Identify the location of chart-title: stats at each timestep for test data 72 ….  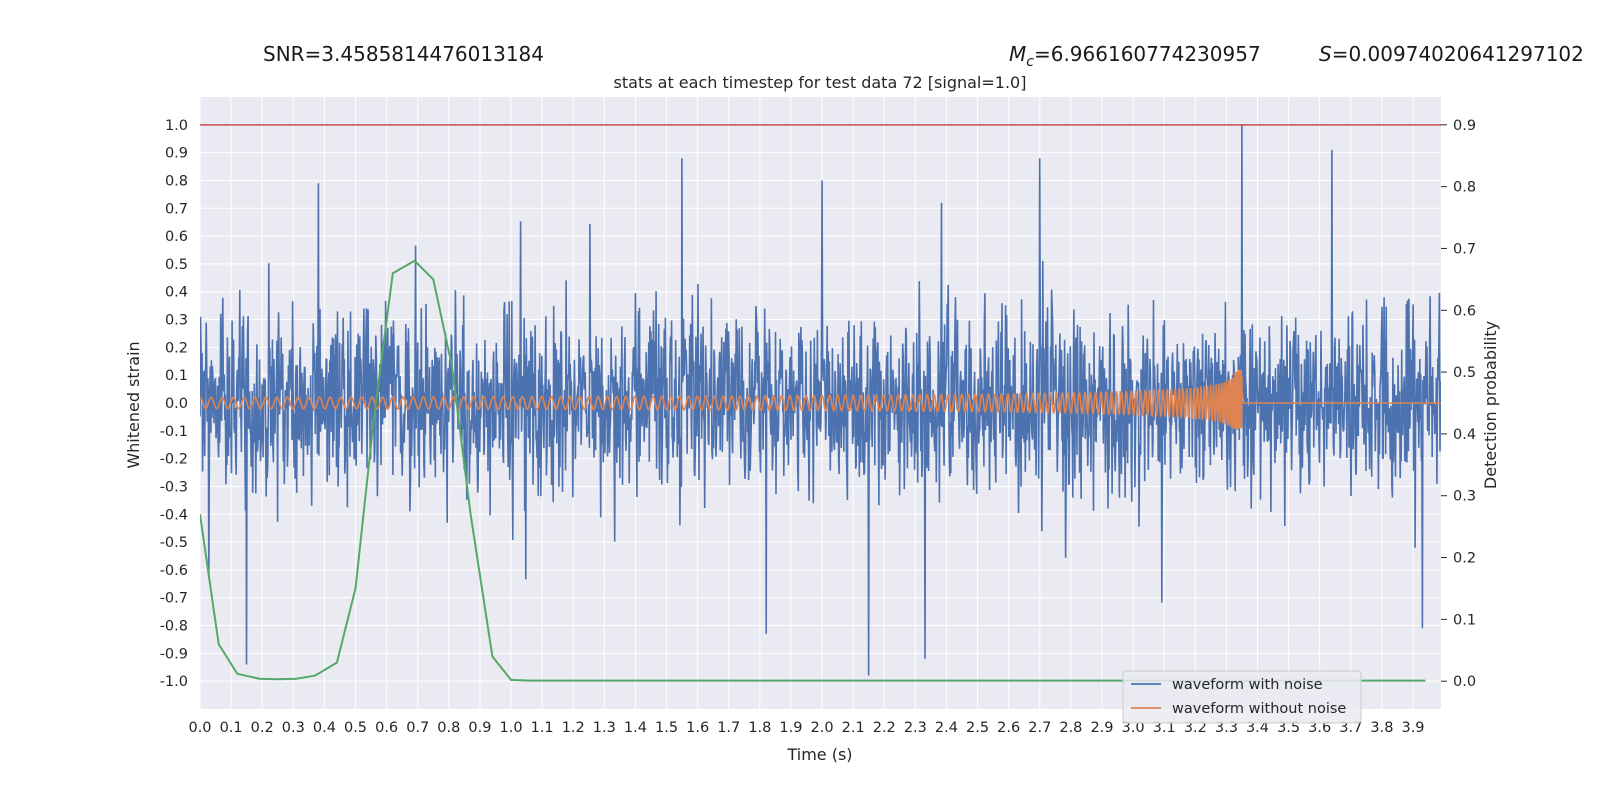
(820, 82).